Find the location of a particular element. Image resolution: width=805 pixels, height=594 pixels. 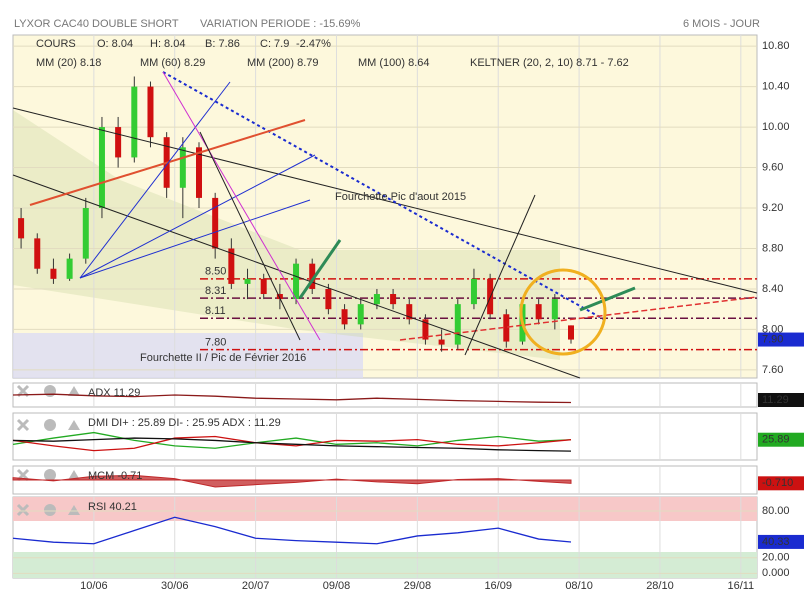

level-label: 8.50 is located at coordinates (215, 272).